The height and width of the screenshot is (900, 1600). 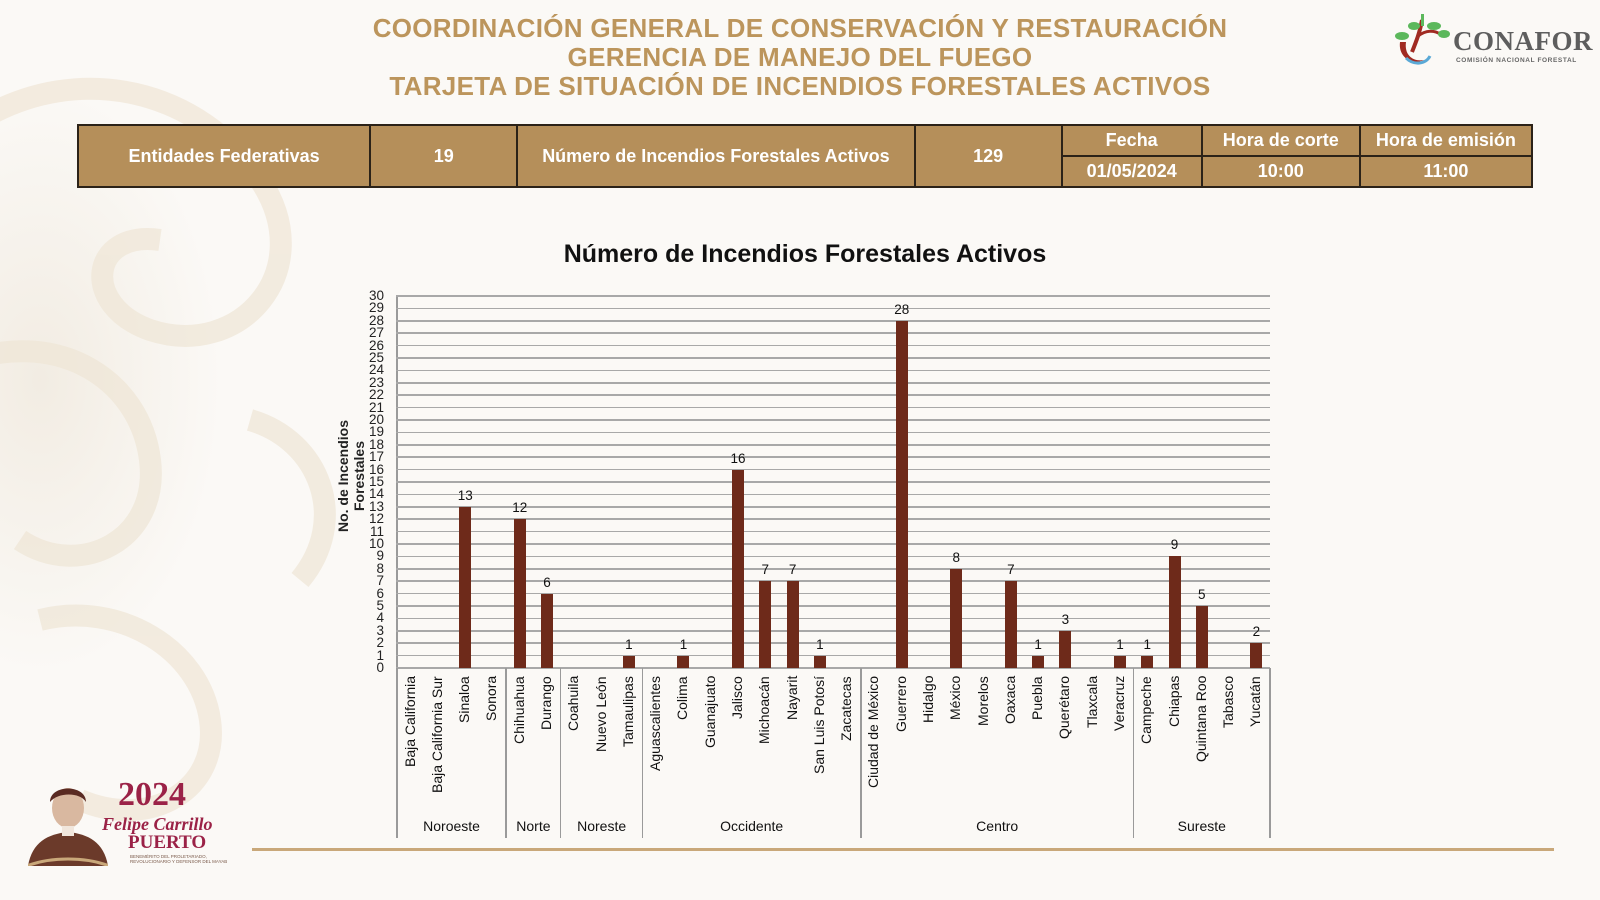 I want to click on footer-divider, so click(x=903, y=849).